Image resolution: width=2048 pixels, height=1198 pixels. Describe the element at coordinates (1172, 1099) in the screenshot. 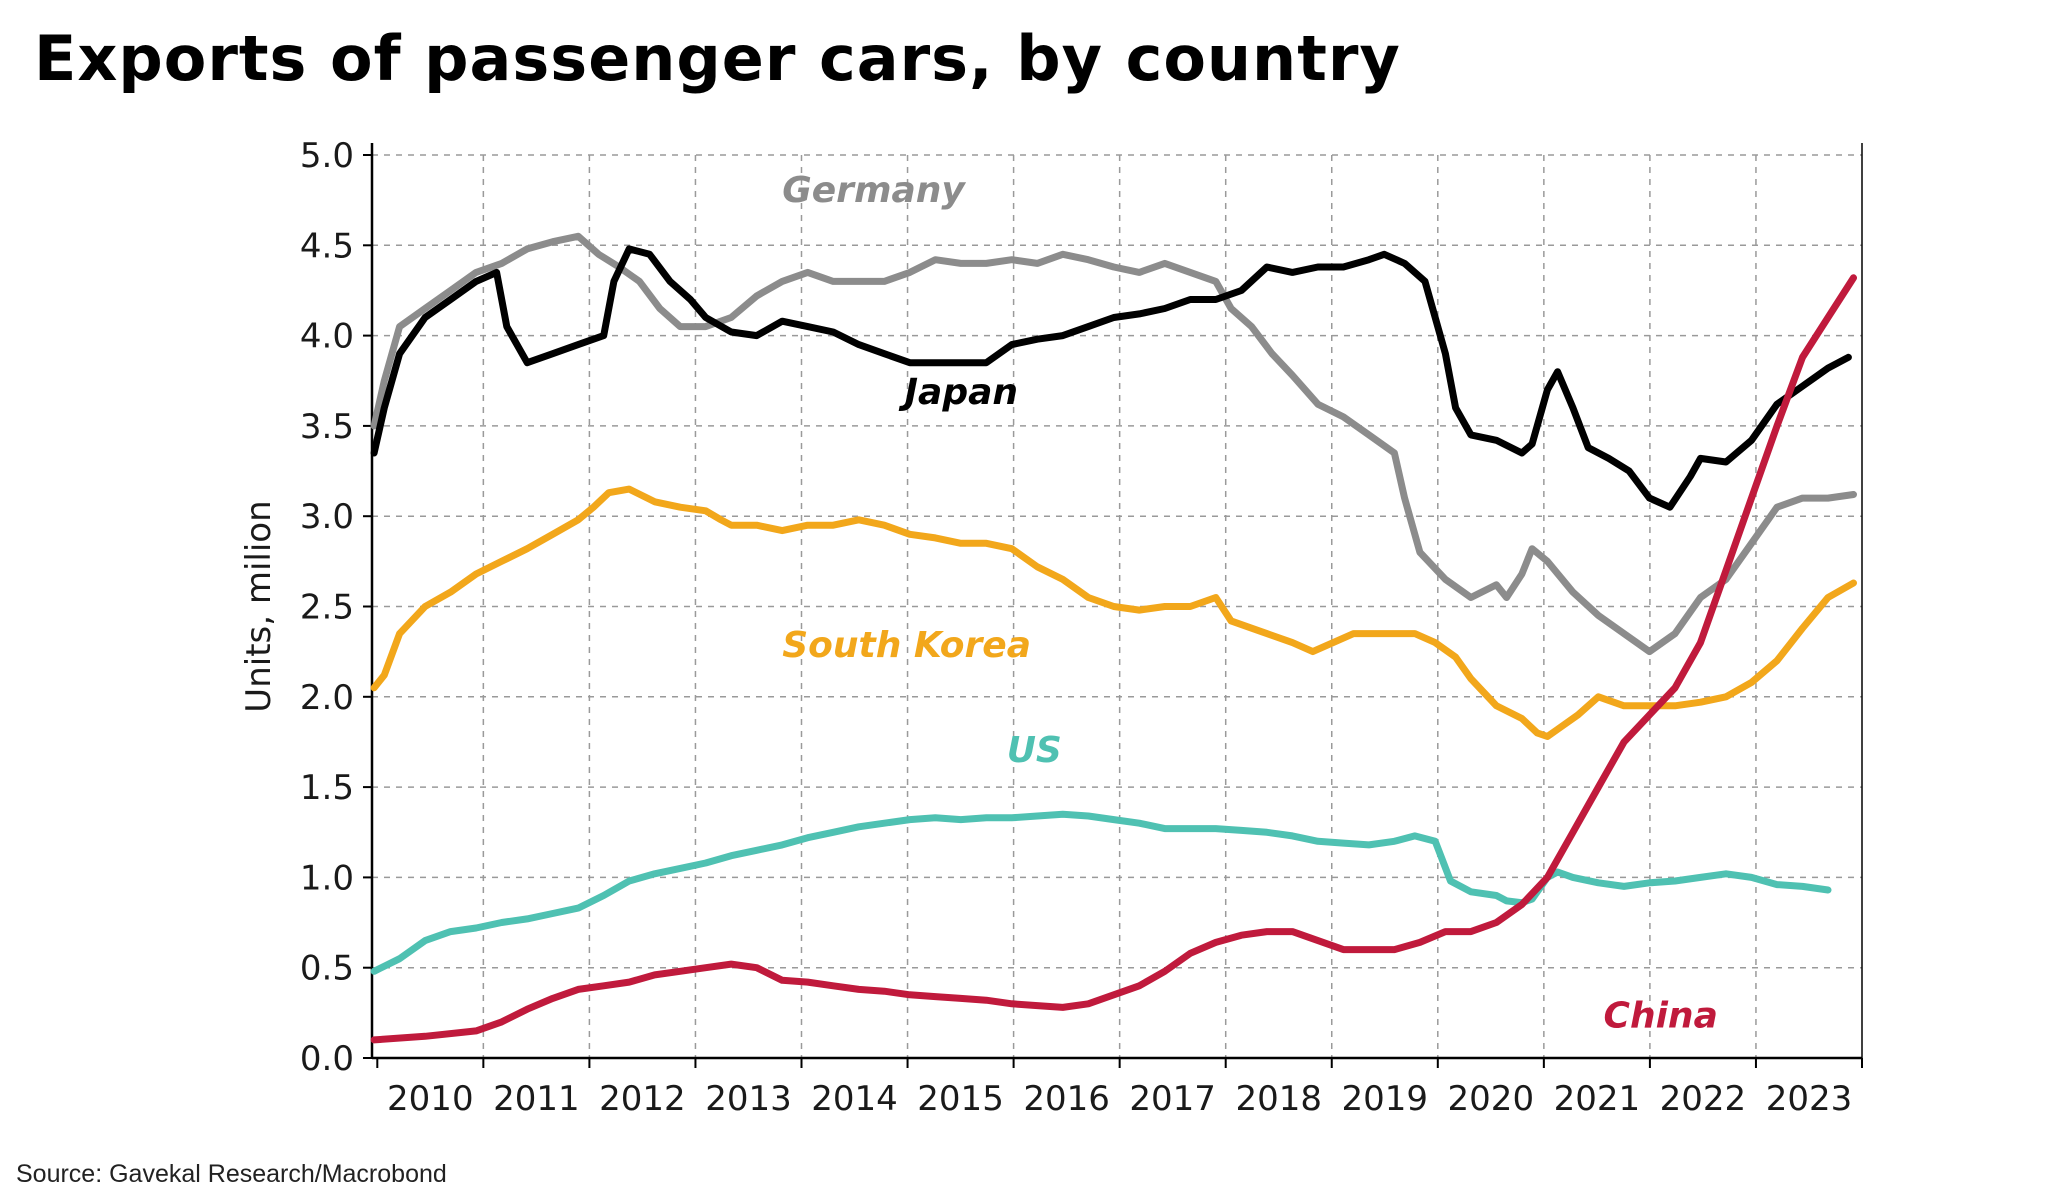

I see `x-tick-label: 2017` at that location.